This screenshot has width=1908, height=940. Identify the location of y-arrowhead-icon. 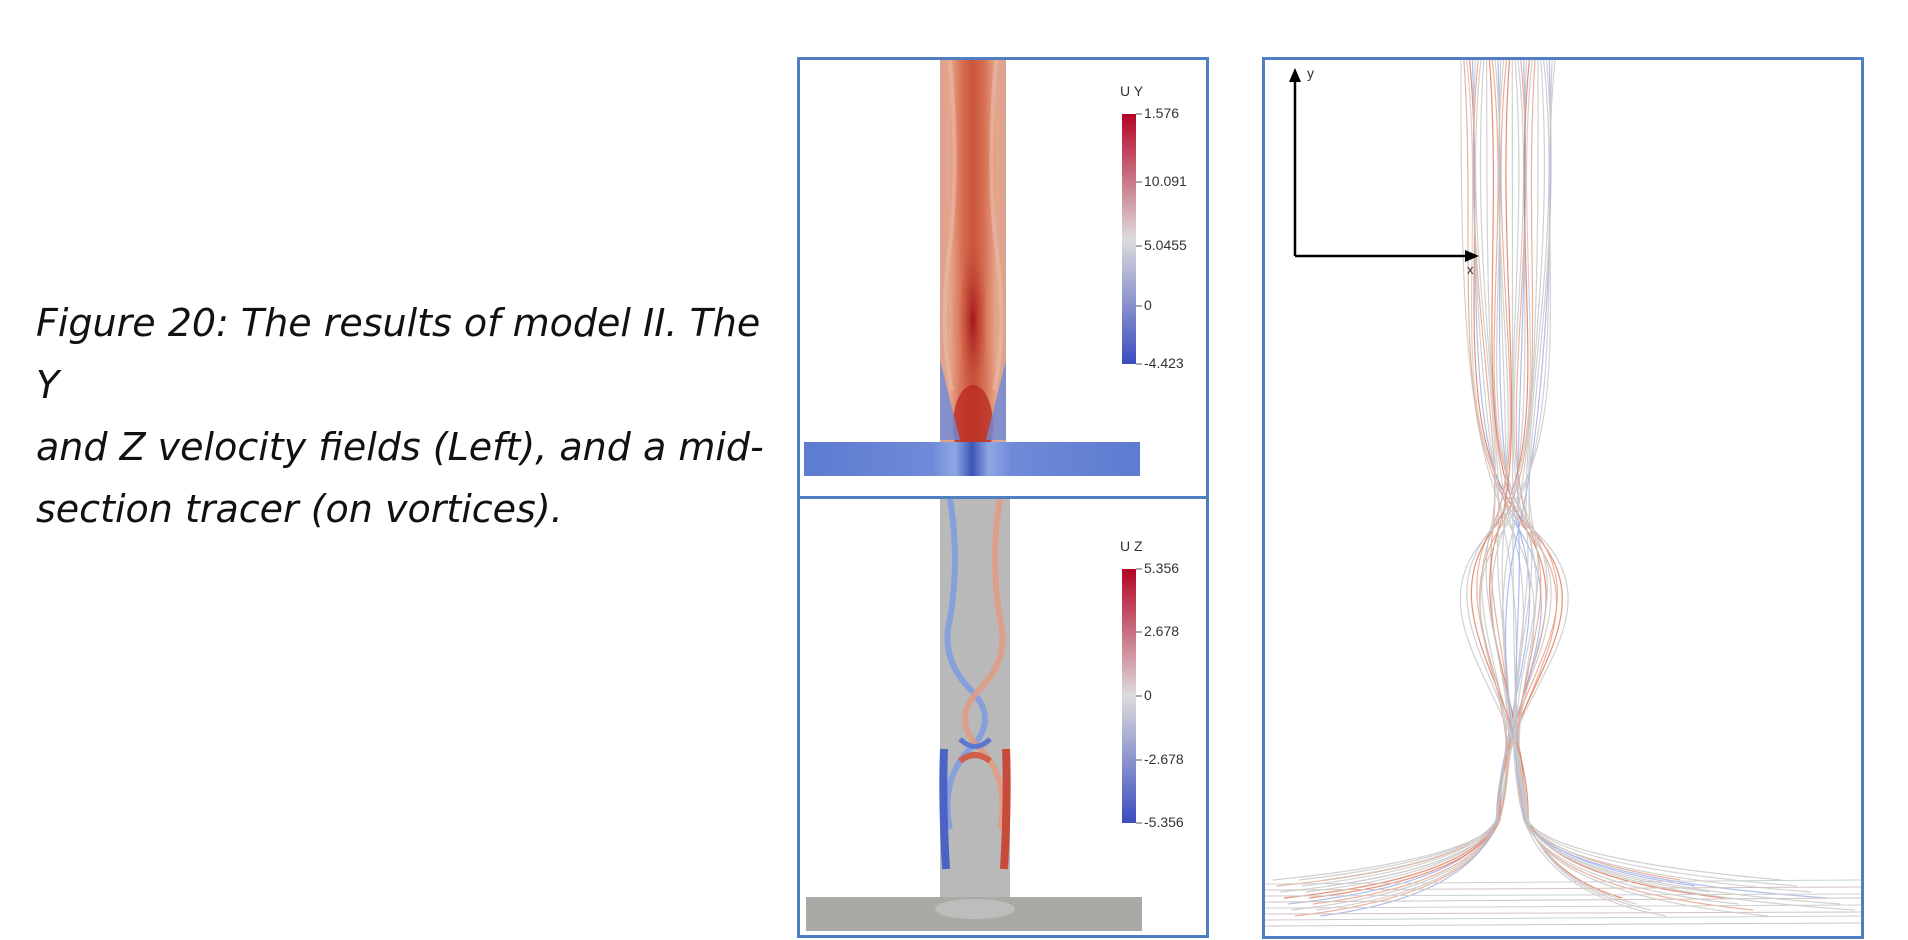
(1295, 75).